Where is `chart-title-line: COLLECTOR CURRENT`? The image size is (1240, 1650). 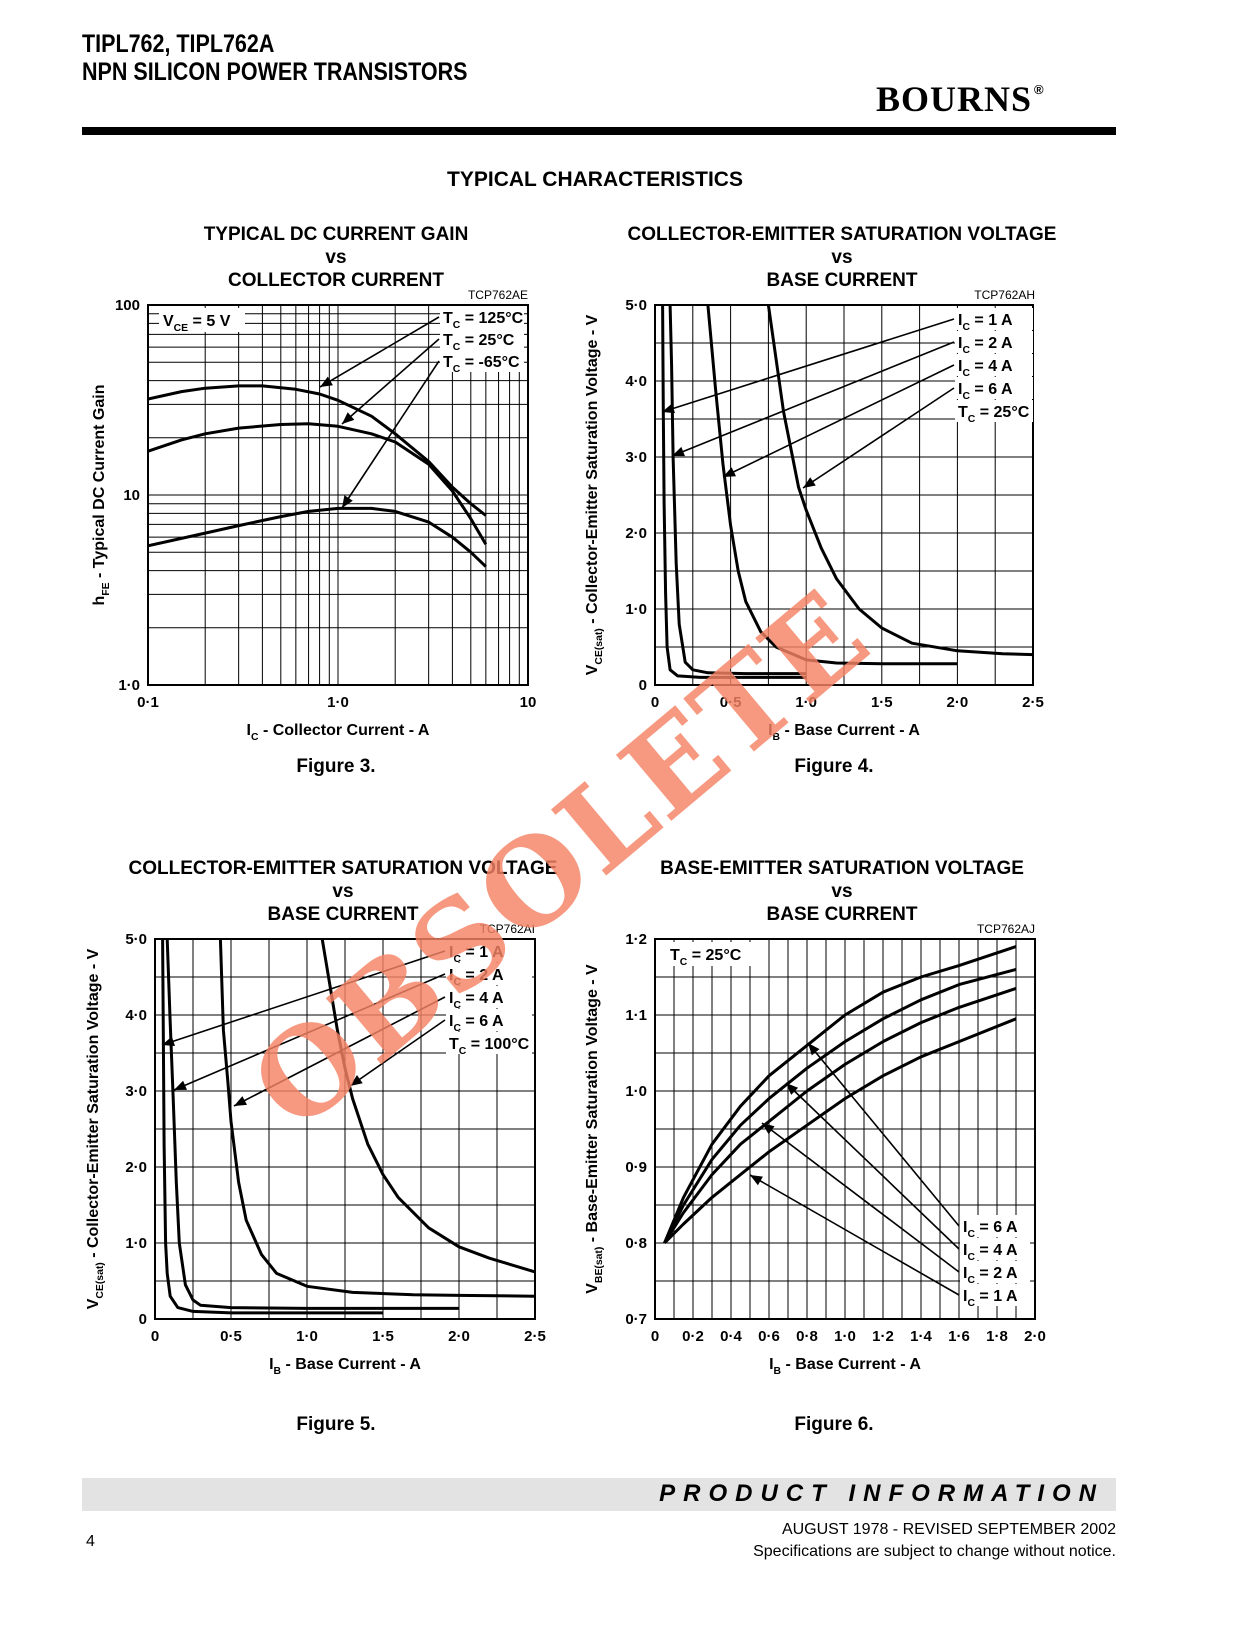 chart-title-line: COLLECTOR CURRENT is located at coordinates (336, 280).